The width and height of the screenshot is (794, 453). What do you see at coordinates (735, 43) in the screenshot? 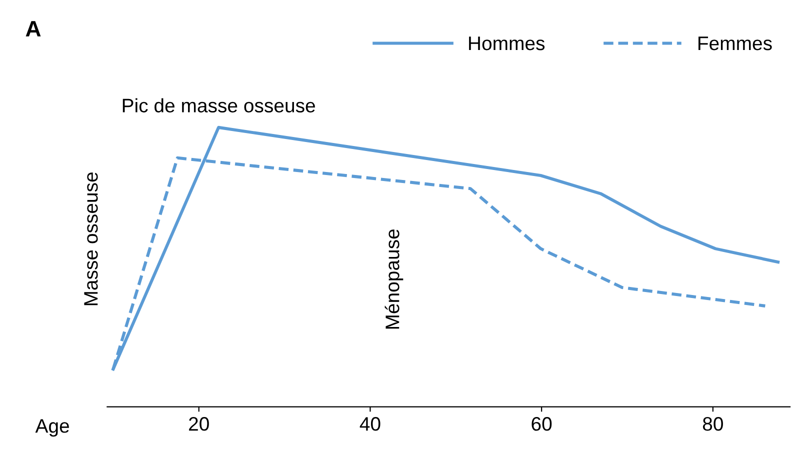
I see `legend-label: Femmes` at bounding box center [735, 43].